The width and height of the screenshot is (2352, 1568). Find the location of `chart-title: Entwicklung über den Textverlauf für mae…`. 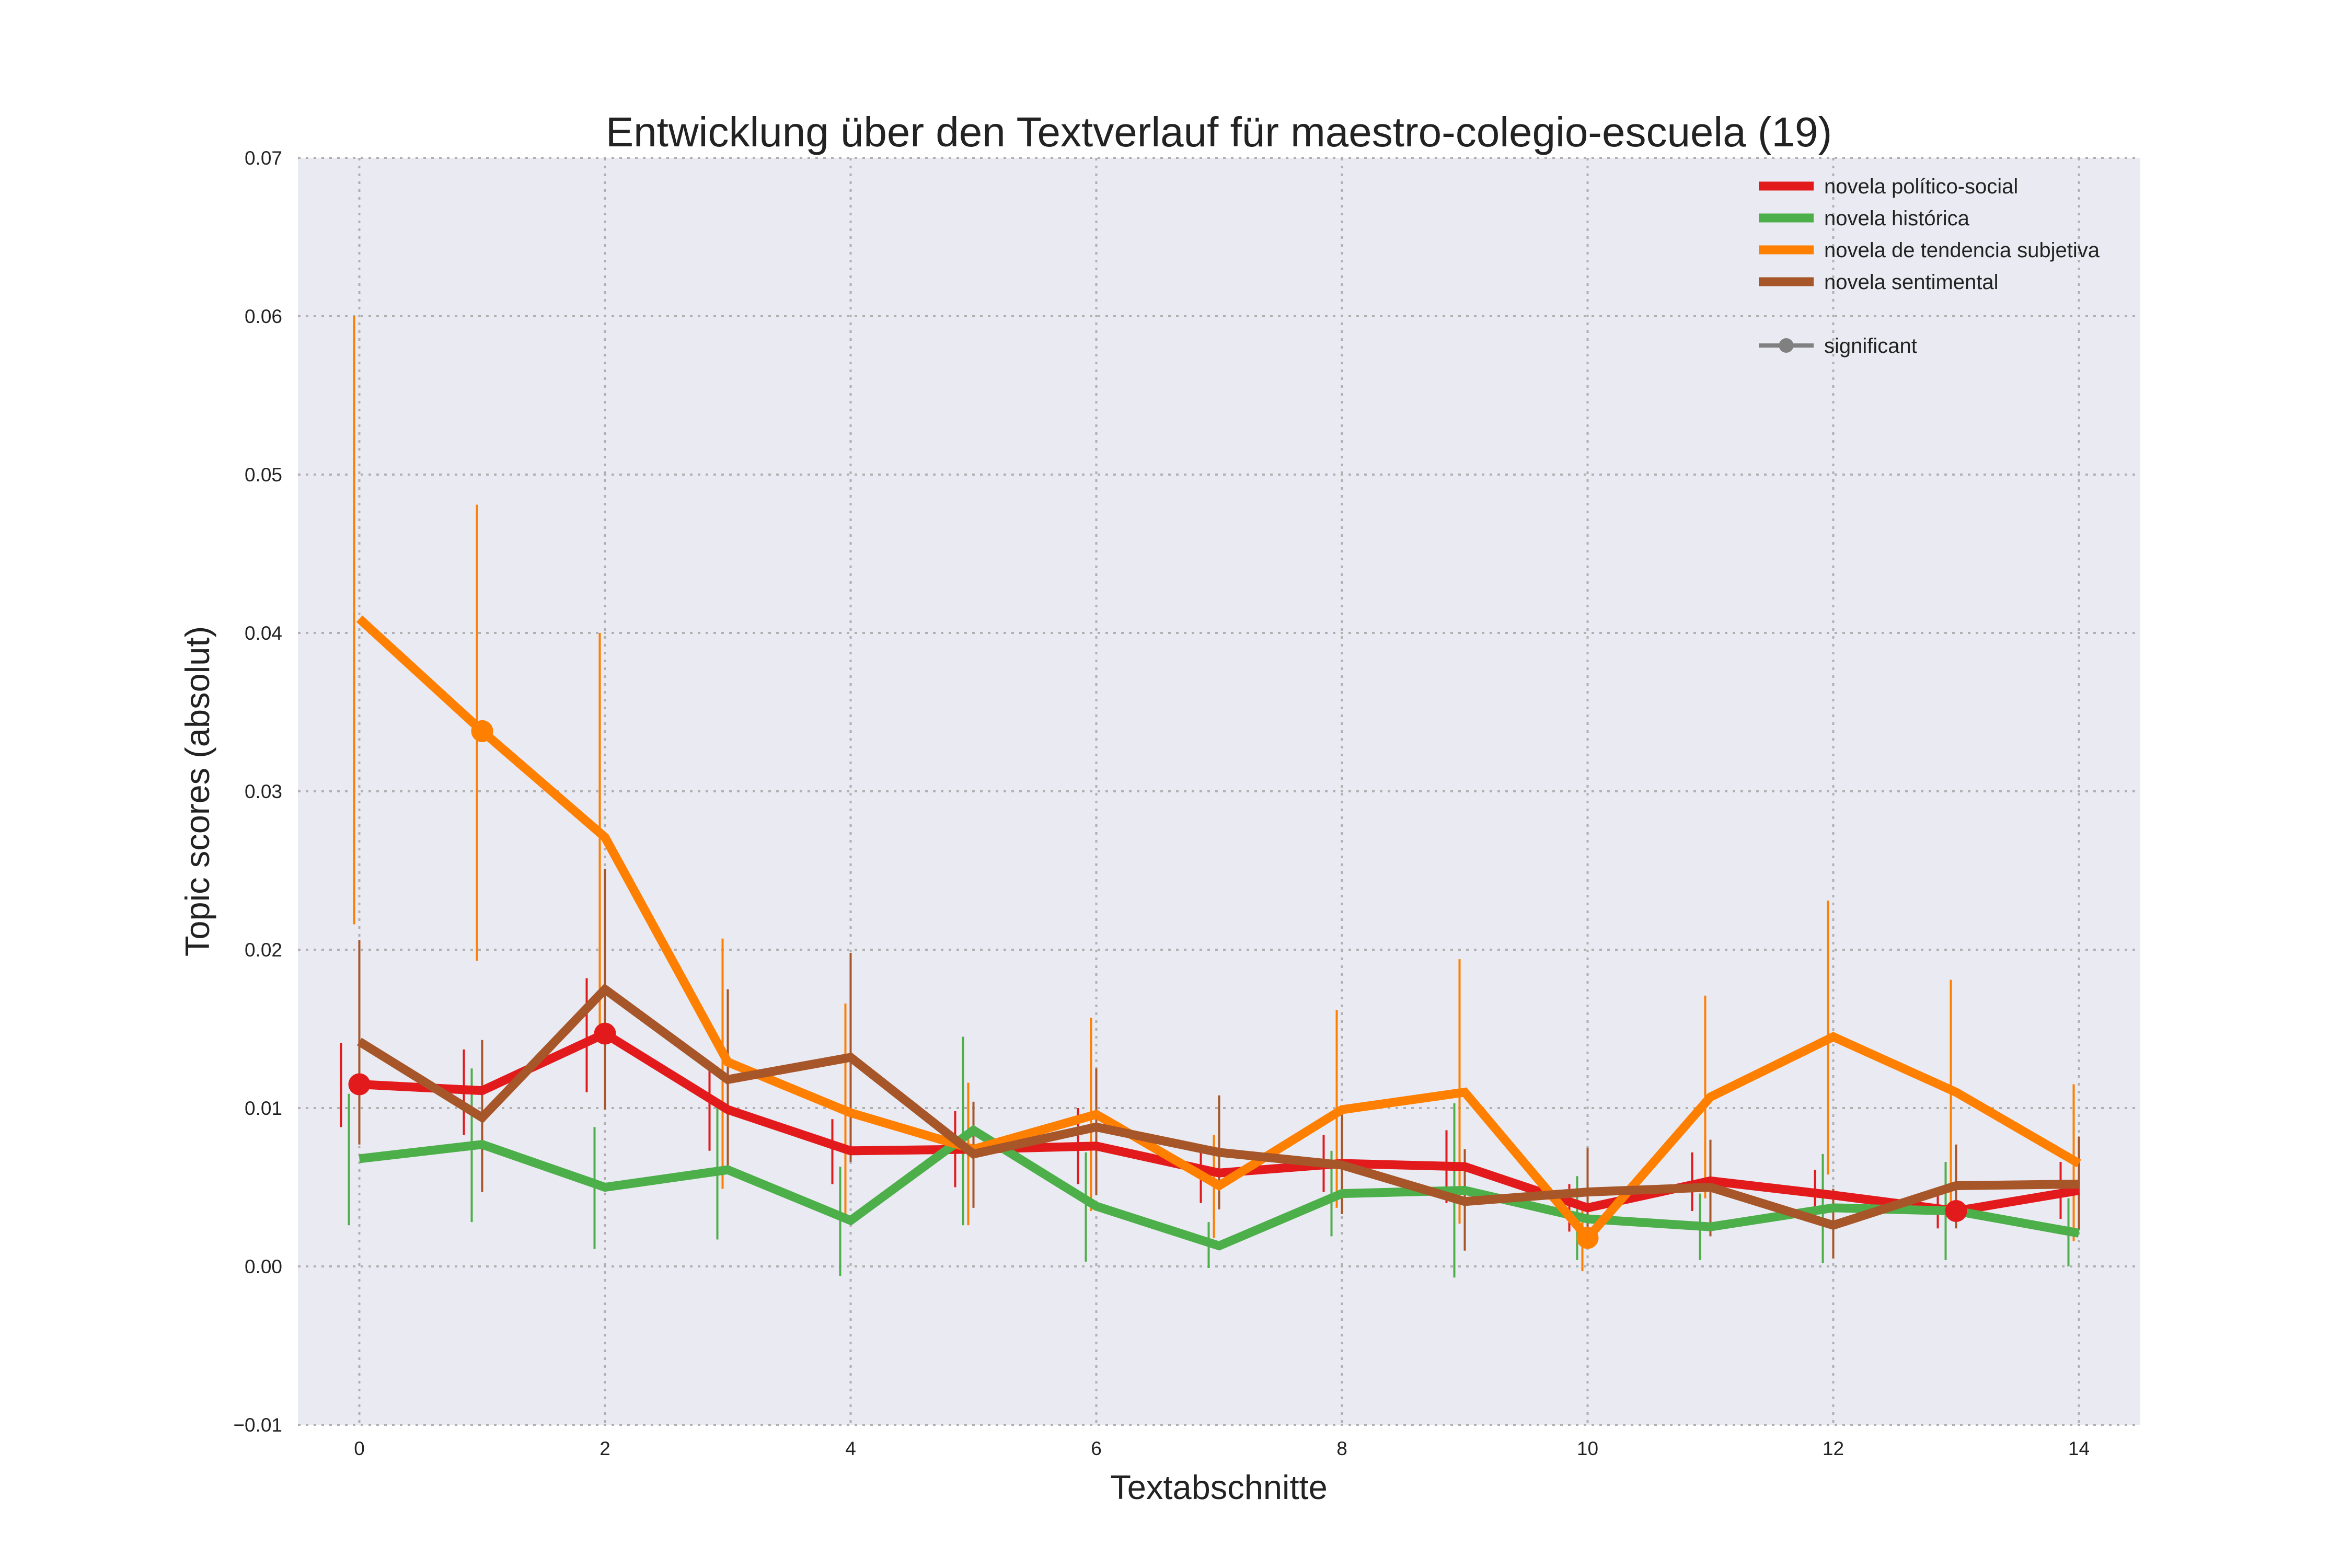

chart-title: Entwicklung über den Textverlauf für mae… is located at coordinates (1219, 132).